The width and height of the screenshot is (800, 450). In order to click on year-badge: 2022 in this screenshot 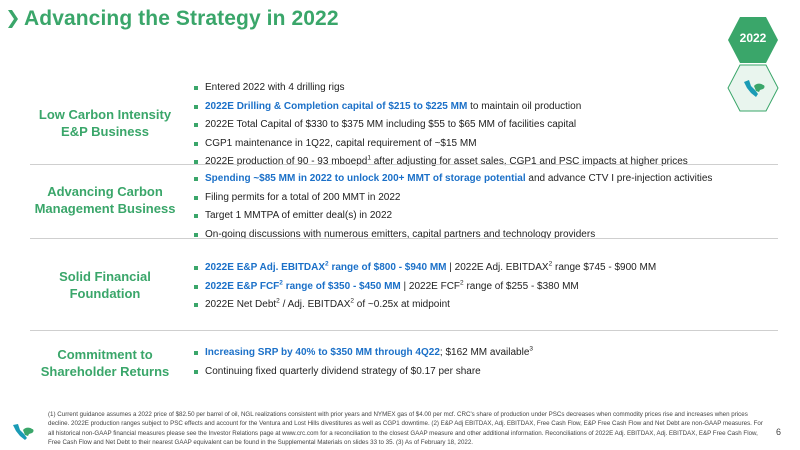, I will do `click(753, 40)`.